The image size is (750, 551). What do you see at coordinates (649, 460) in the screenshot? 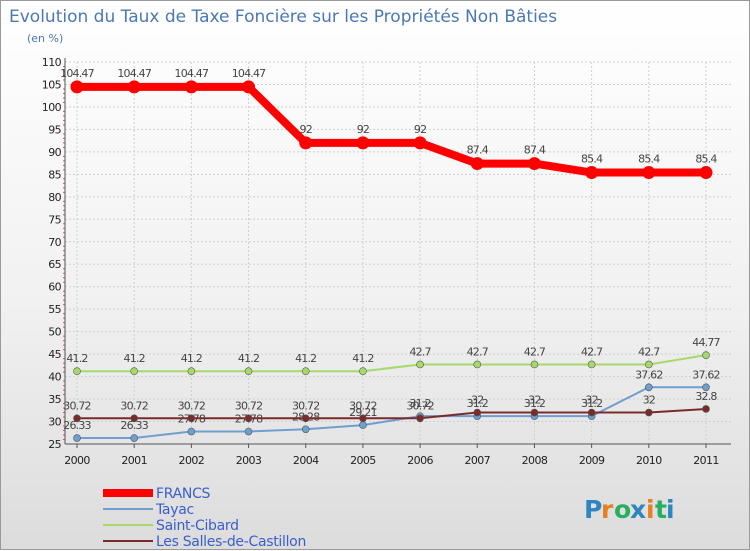
I see `x-tick-label: 2010` at bounding box center [649, 460].